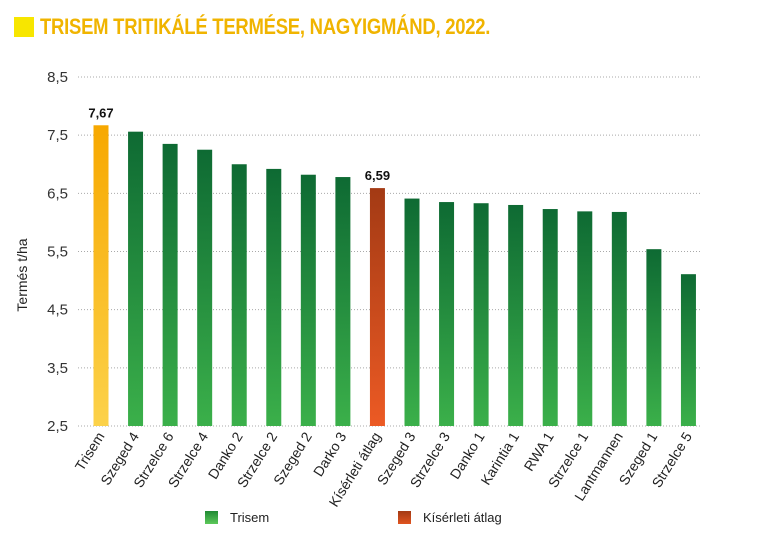 This screenshot has width=780, height=544. What do you see at coordinates (57, 310) in the screenshot?
I see `y-tick-label: 4,5` at bounding box center [57, 310].